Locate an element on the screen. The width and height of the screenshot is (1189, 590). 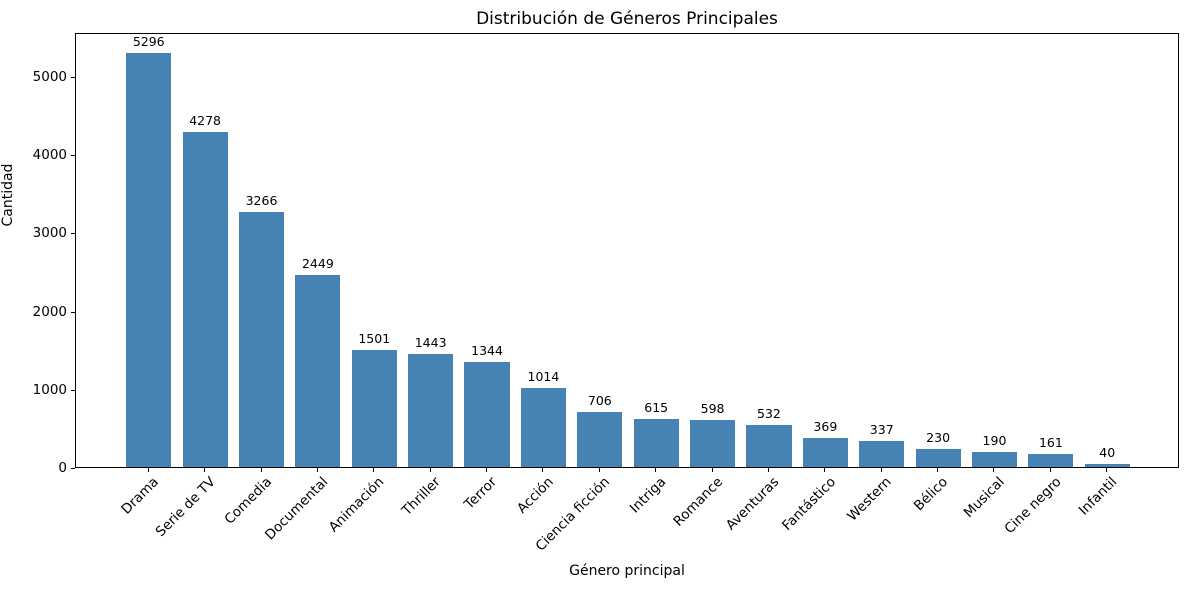
bar-Intriga is located at coordinates (656, 442).